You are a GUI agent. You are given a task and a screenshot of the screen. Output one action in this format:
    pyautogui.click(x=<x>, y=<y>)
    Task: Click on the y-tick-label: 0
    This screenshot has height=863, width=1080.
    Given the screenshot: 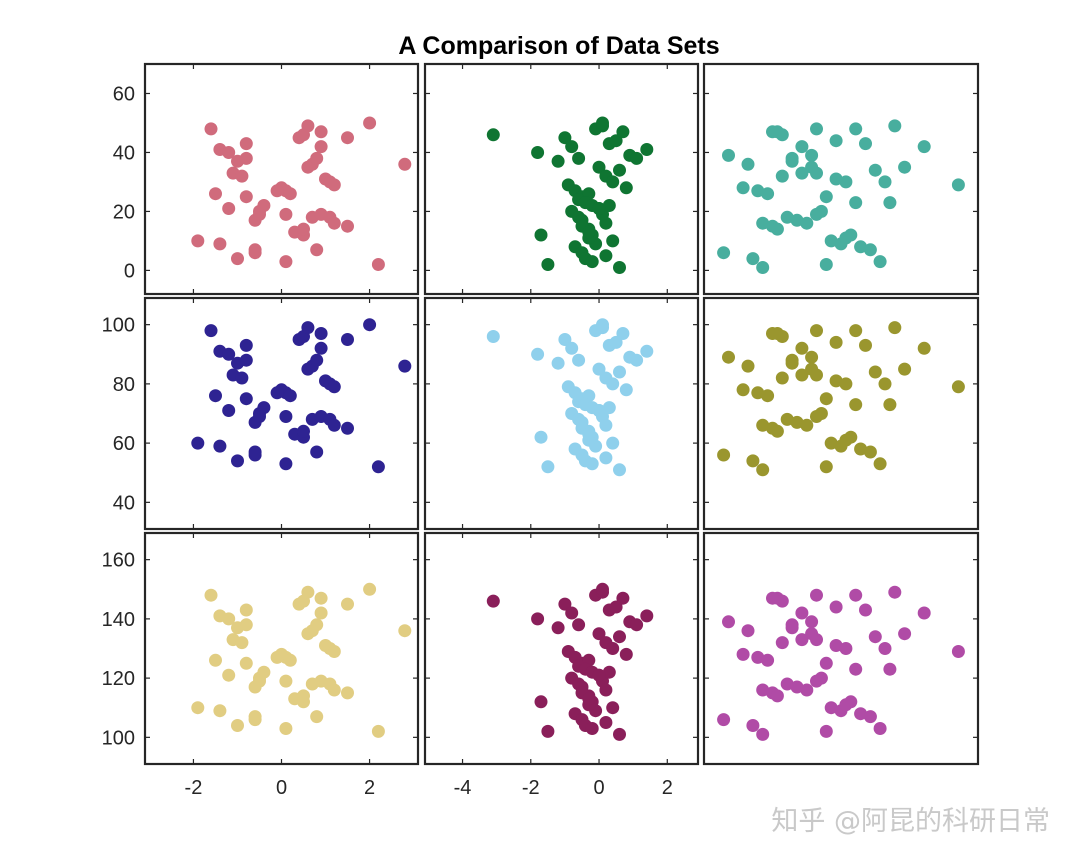 What is the action you would take?
    pyautogui.click(x=129, y=271)
    